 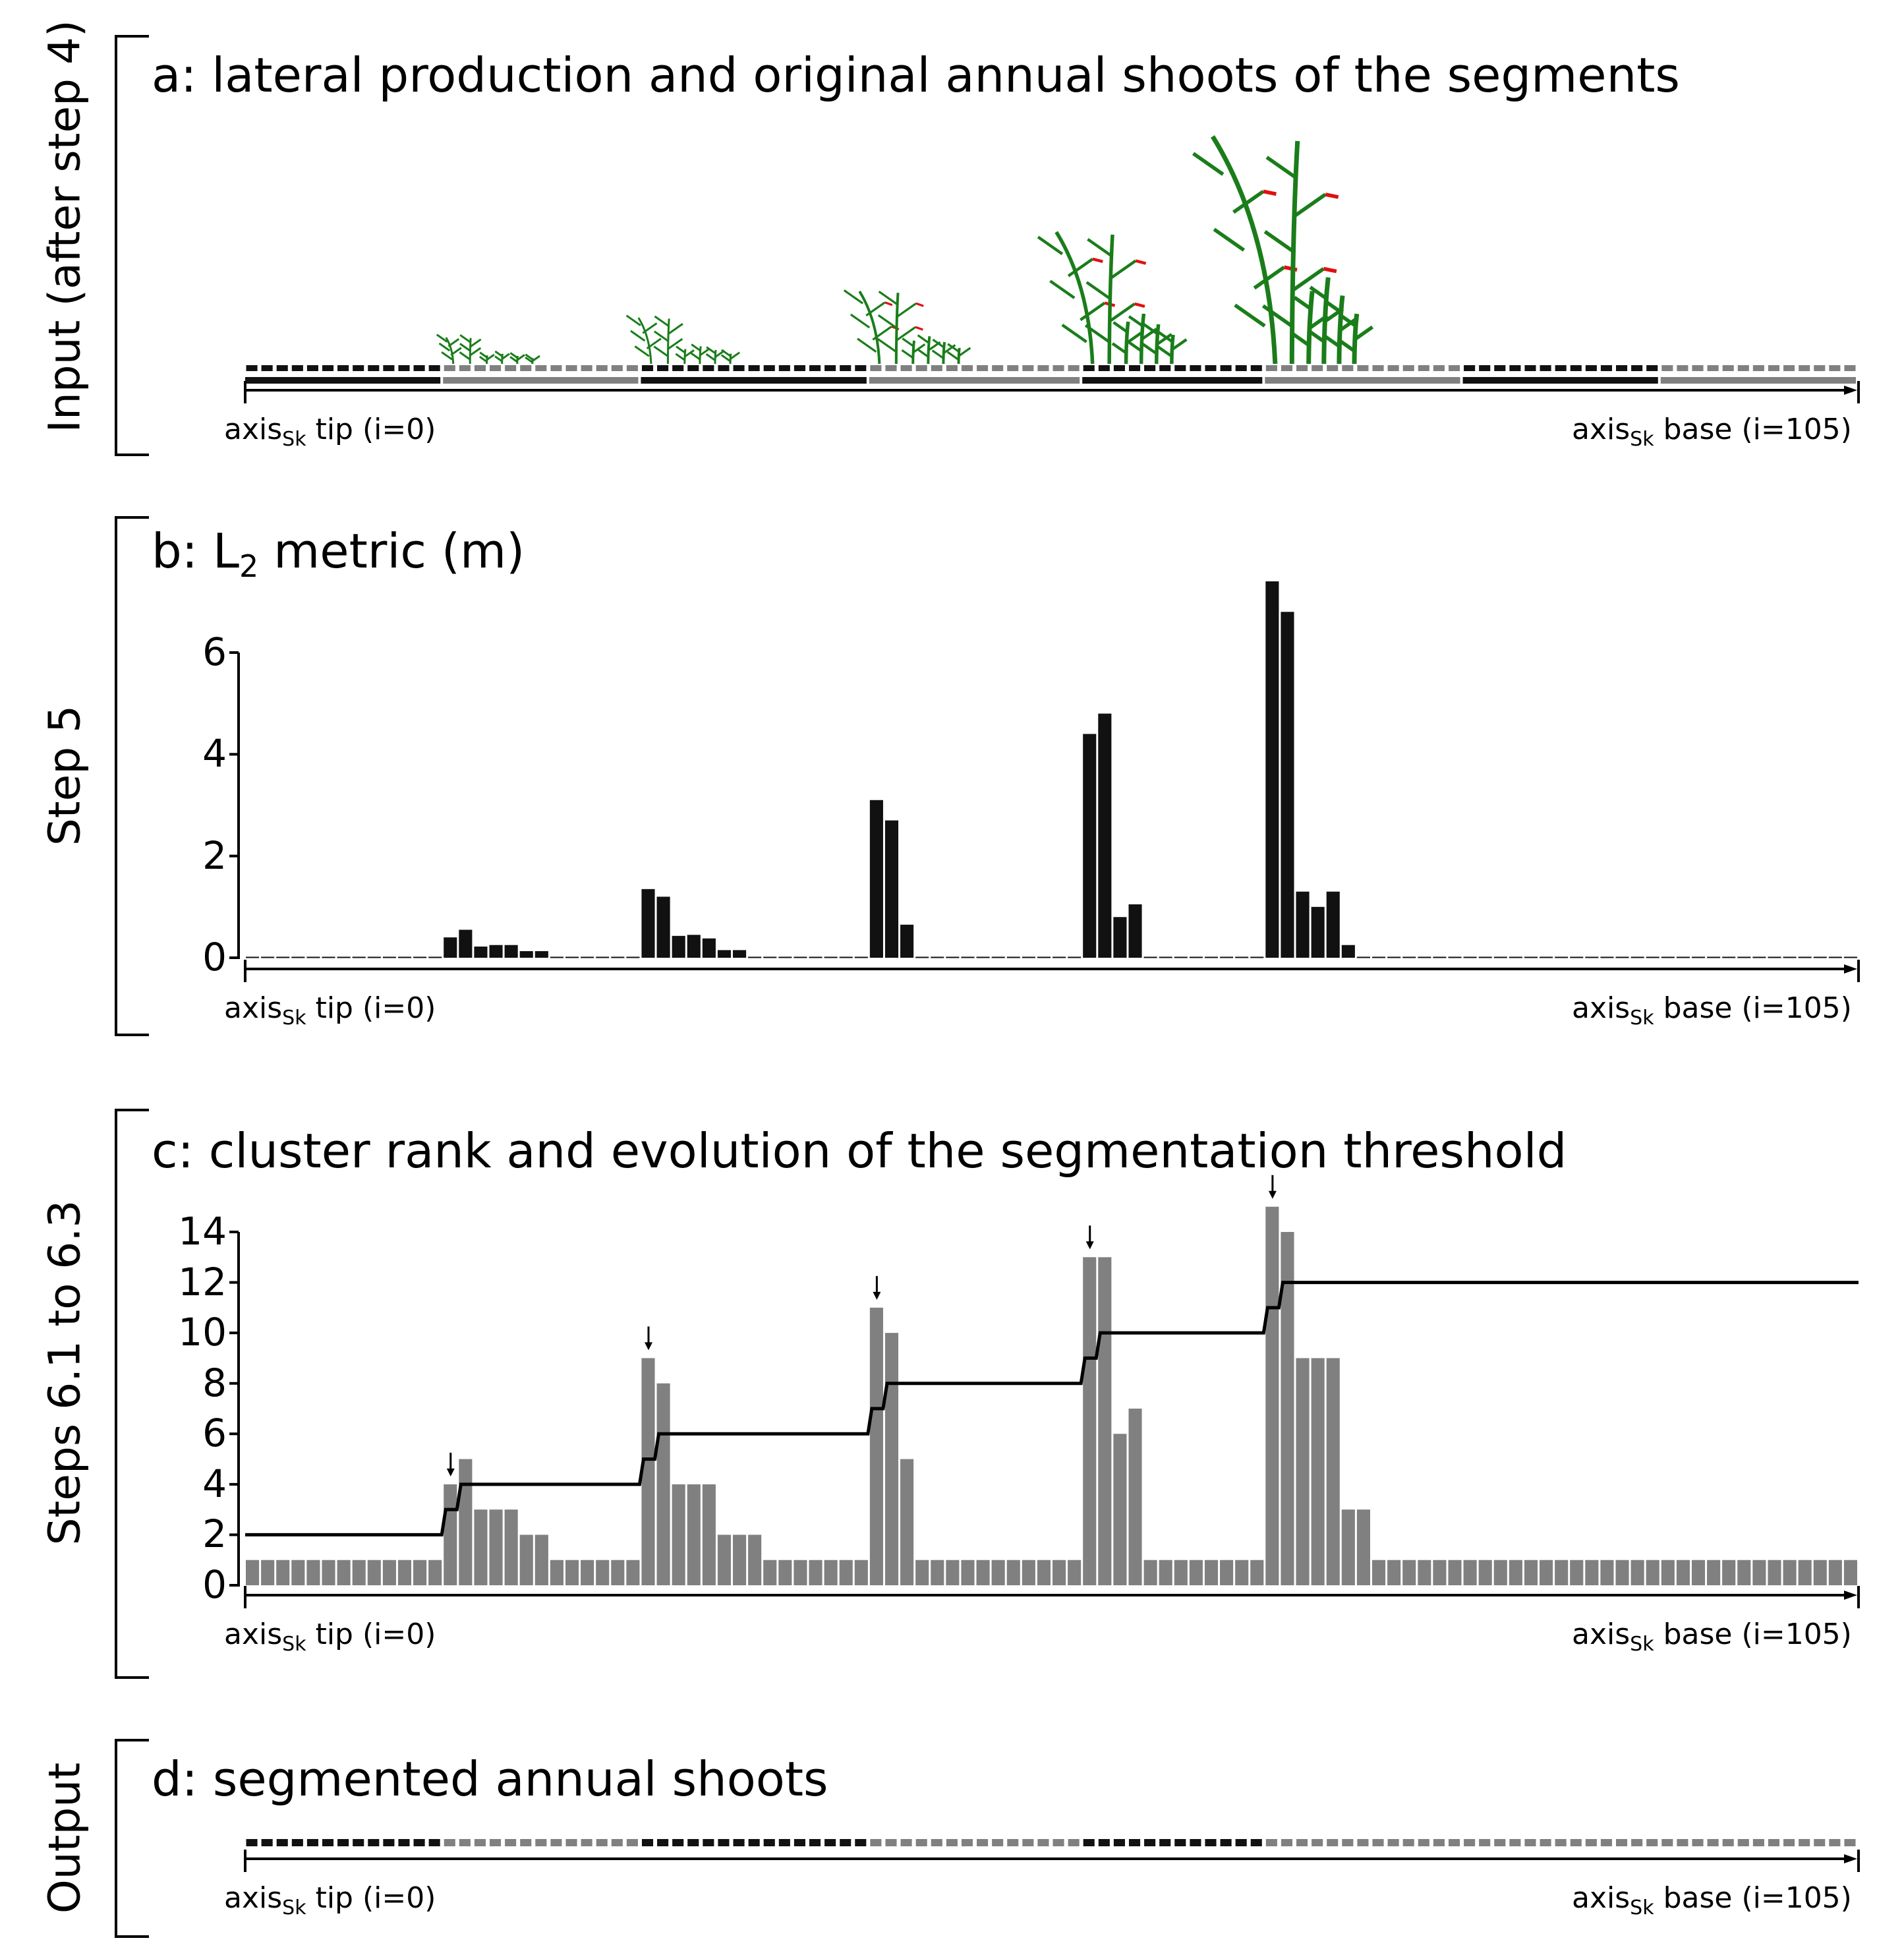 I want to click on tip-label-b: axisSk tip (i=0), so click(x=330, y=1010).